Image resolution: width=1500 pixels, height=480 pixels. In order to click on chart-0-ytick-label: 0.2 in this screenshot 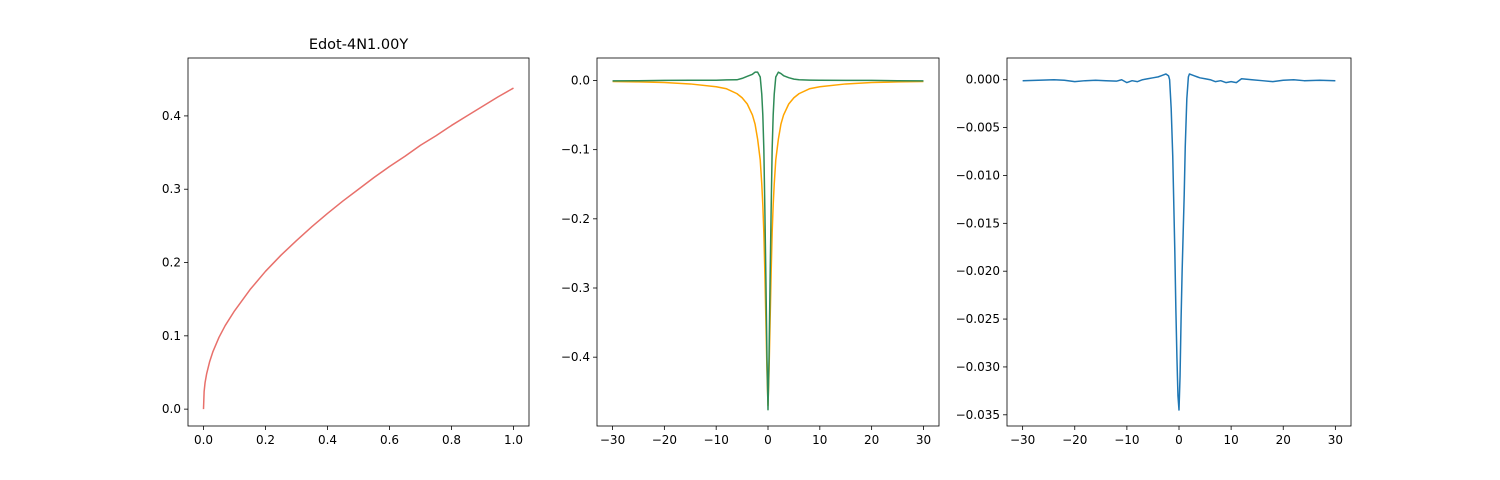, I will do `click(171, 263)`.